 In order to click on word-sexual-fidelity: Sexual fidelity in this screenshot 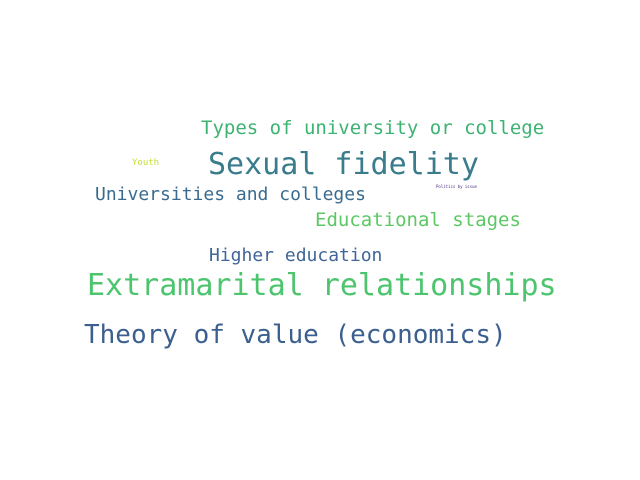, I will do `click(343, 164)`.